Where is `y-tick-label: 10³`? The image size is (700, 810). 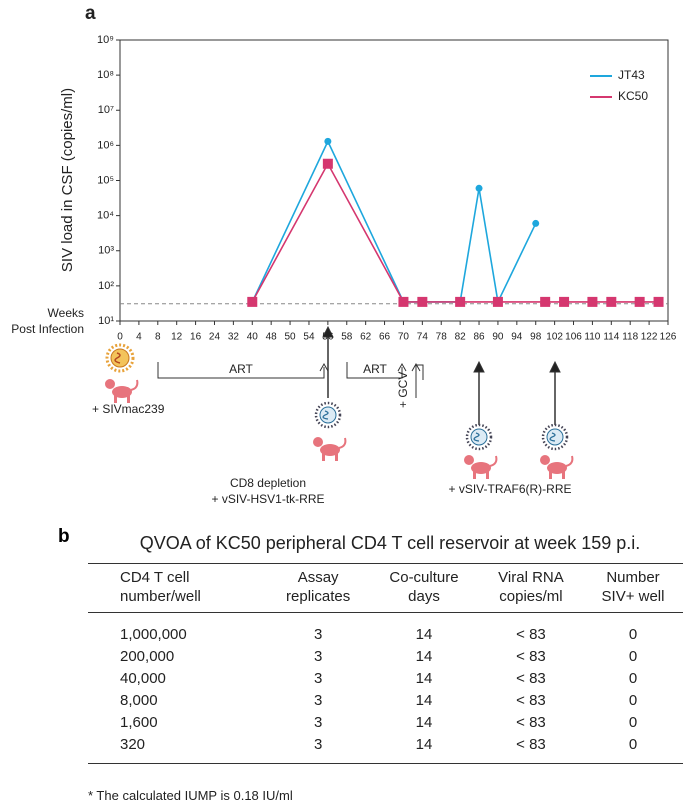
y-tick-label: 10³ is located at coordinates (106, 251).